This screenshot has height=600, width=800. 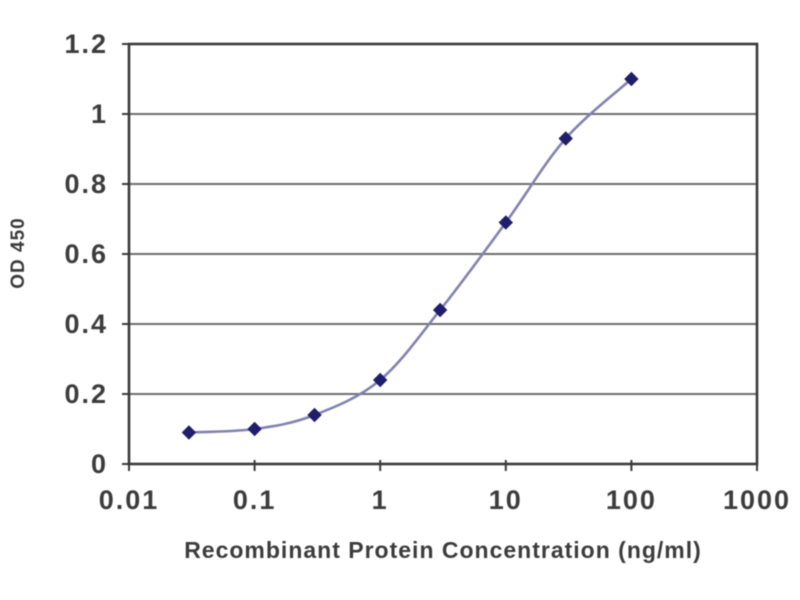 I want to click on x-tick-label-1: 1, so click(x=380, y=500).